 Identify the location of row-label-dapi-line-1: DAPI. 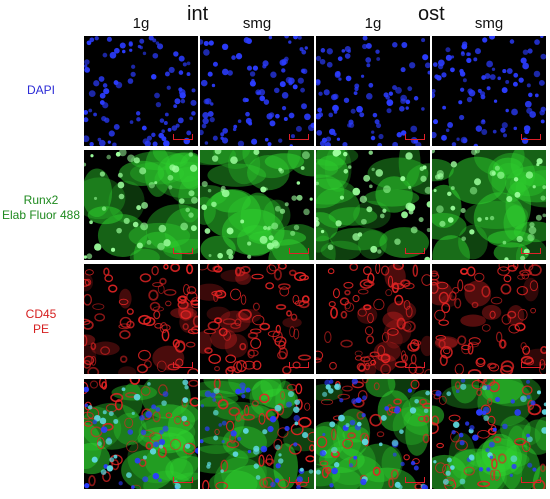
(40, 90).